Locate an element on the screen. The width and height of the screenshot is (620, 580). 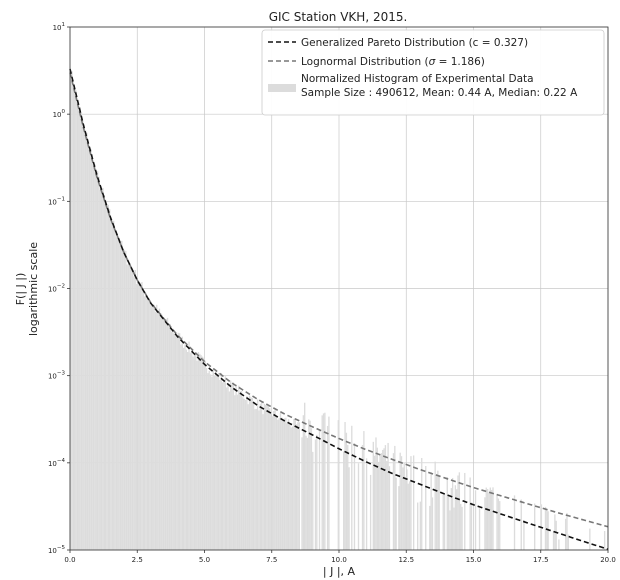
y-axis-label-line1: F(| J |) is located at coordinates (20, 289).